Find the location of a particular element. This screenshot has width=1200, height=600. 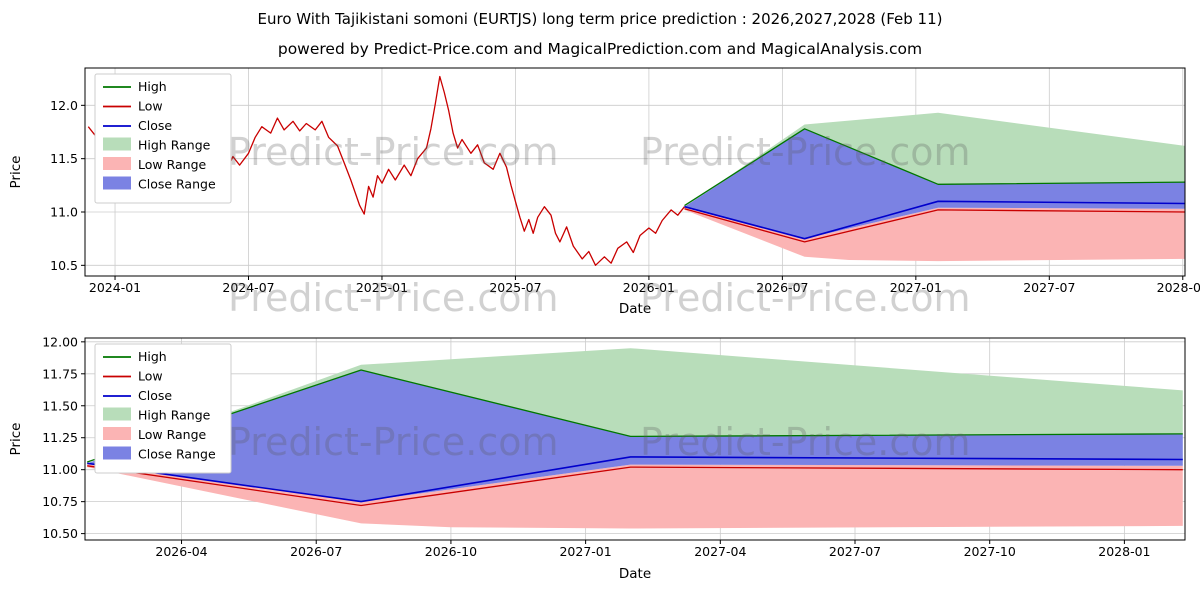

x-tick-label: 2024-07 is located at coordinates (248, 287).